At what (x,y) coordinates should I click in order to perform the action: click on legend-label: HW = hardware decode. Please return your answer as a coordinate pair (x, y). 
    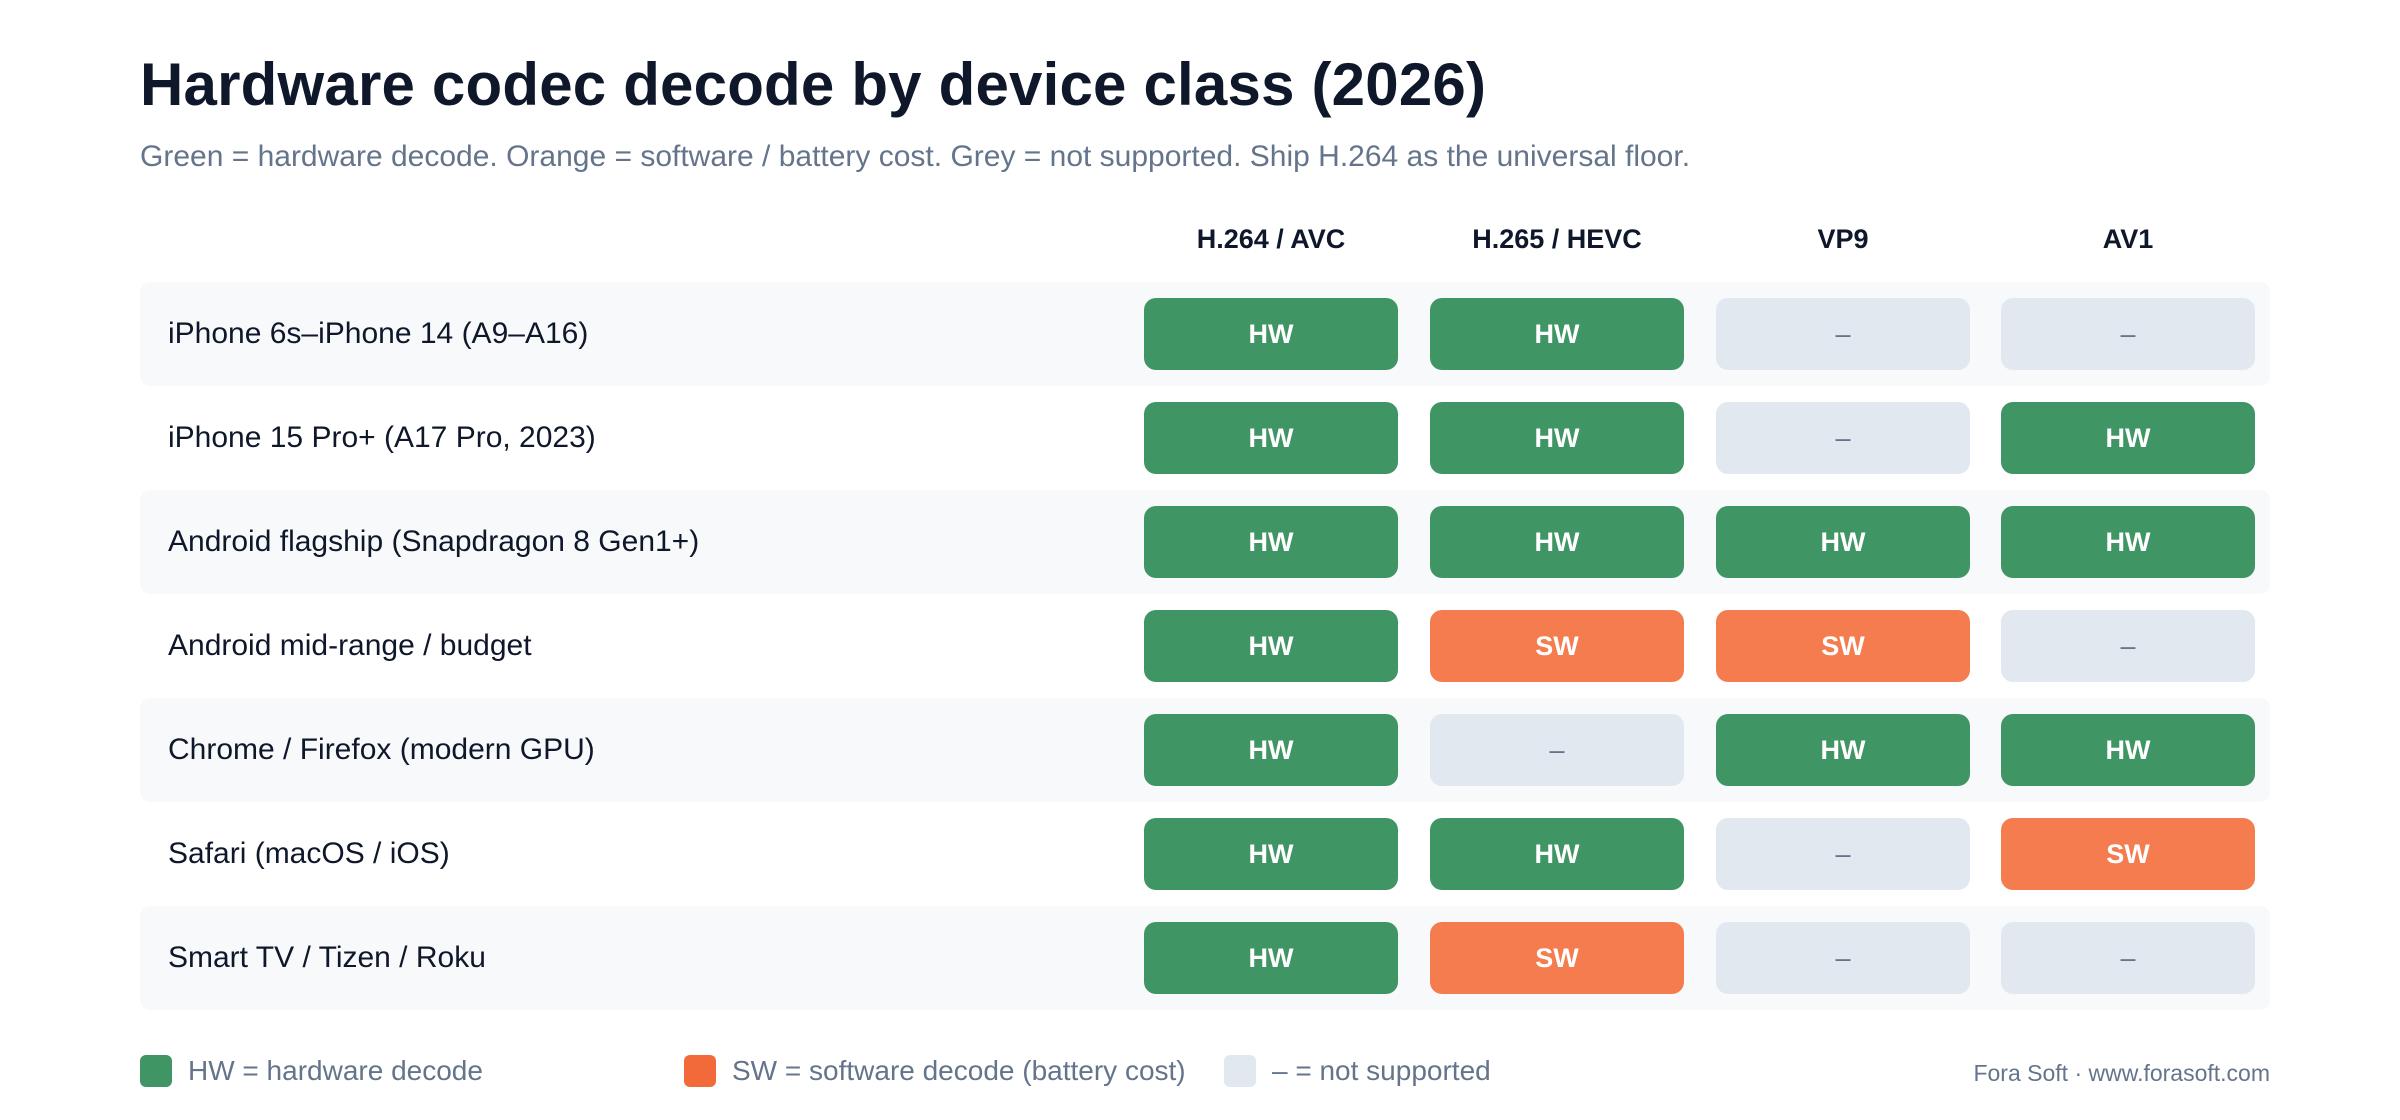
    Looking at the image, I should click on (335, 1070).